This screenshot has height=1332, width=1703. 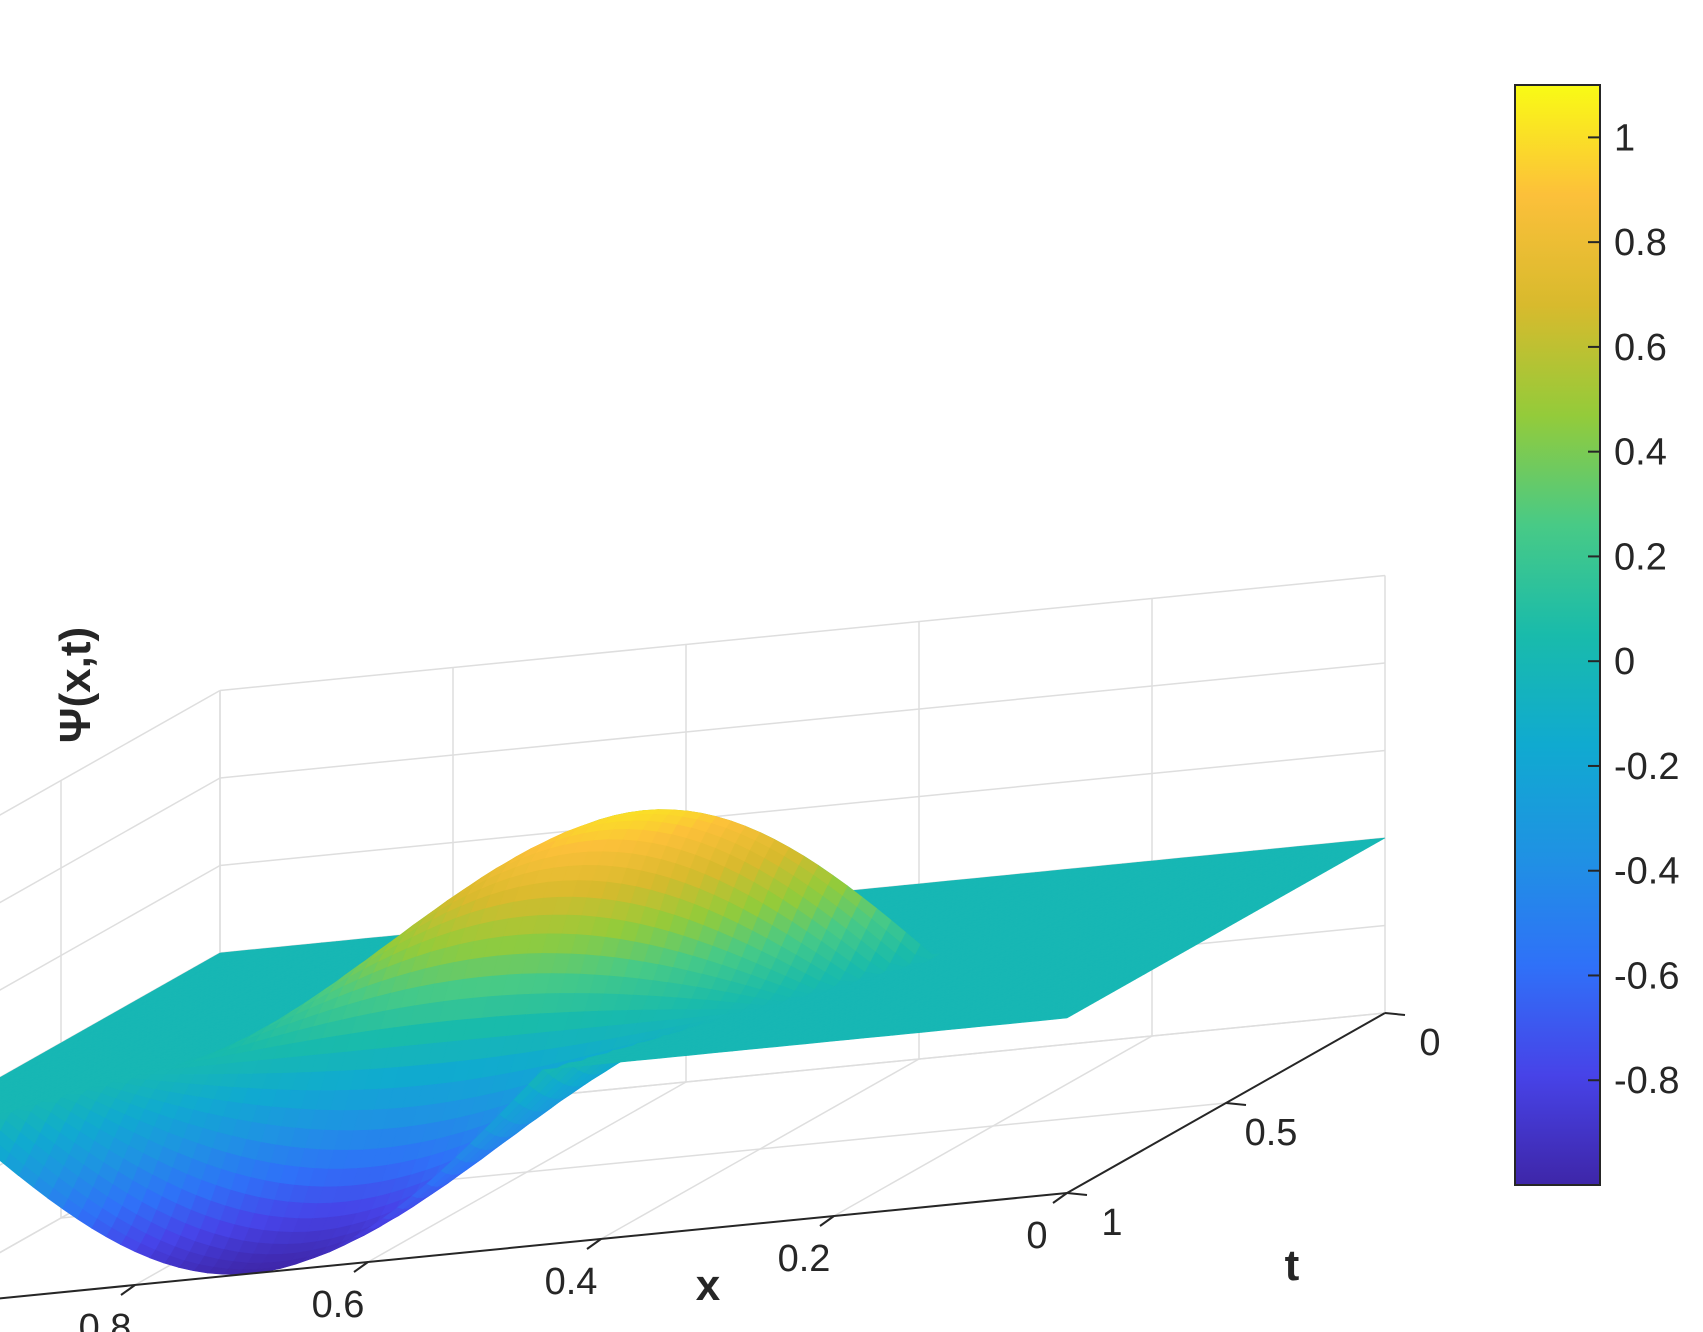 What do you see at coordinates (75, 685) in the screenshot?
I see `z-axis-label: Ψ(x,t)` at bounding box center [75, 685].